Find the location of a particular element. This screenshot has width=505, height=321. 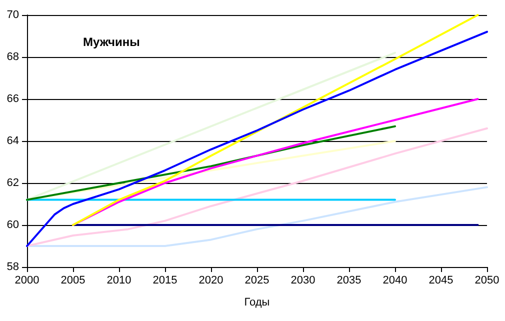

x-tick-label: 2045 is located at coordinates (441, 280).